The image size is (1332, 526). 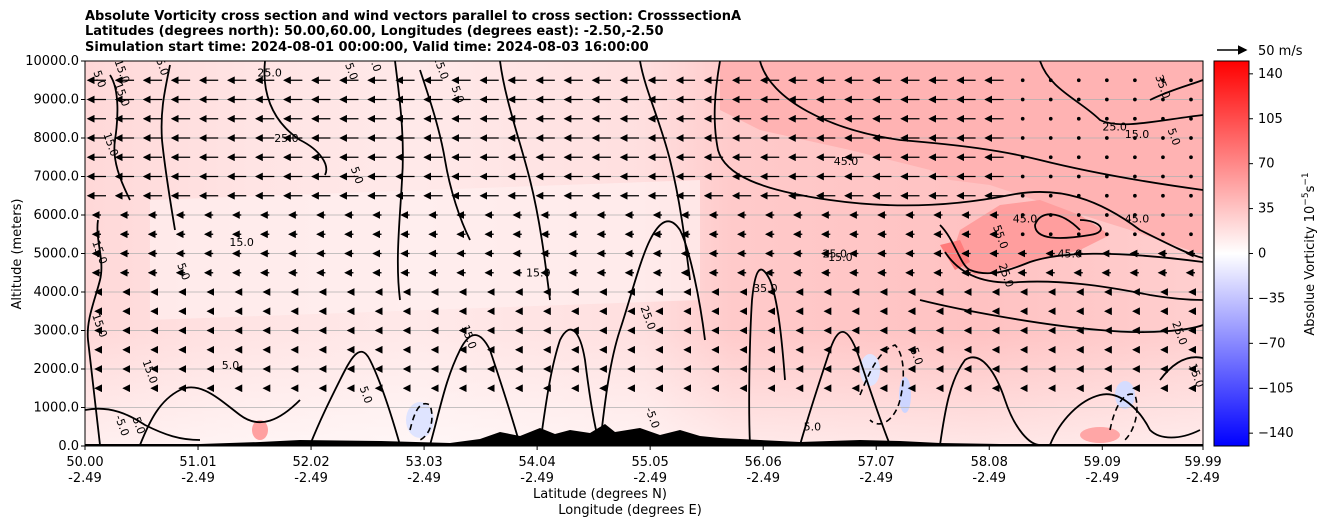 What do you see at coordinates (989, 462) in the screenshot?
I see `x-tick-label-lat: 58.08` at bounding box center [989, 462].